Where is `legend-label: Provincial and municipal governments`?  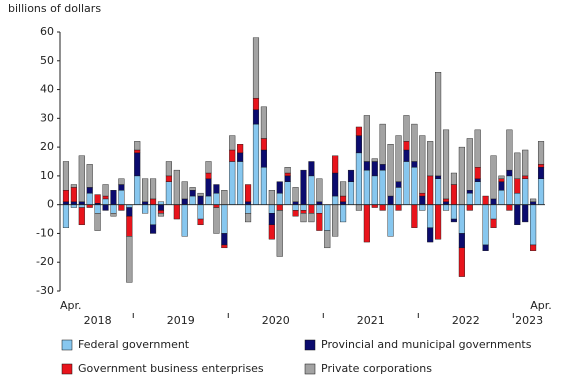
legend-label: Provincial and municipal governments is located at coordinates (426, 344).